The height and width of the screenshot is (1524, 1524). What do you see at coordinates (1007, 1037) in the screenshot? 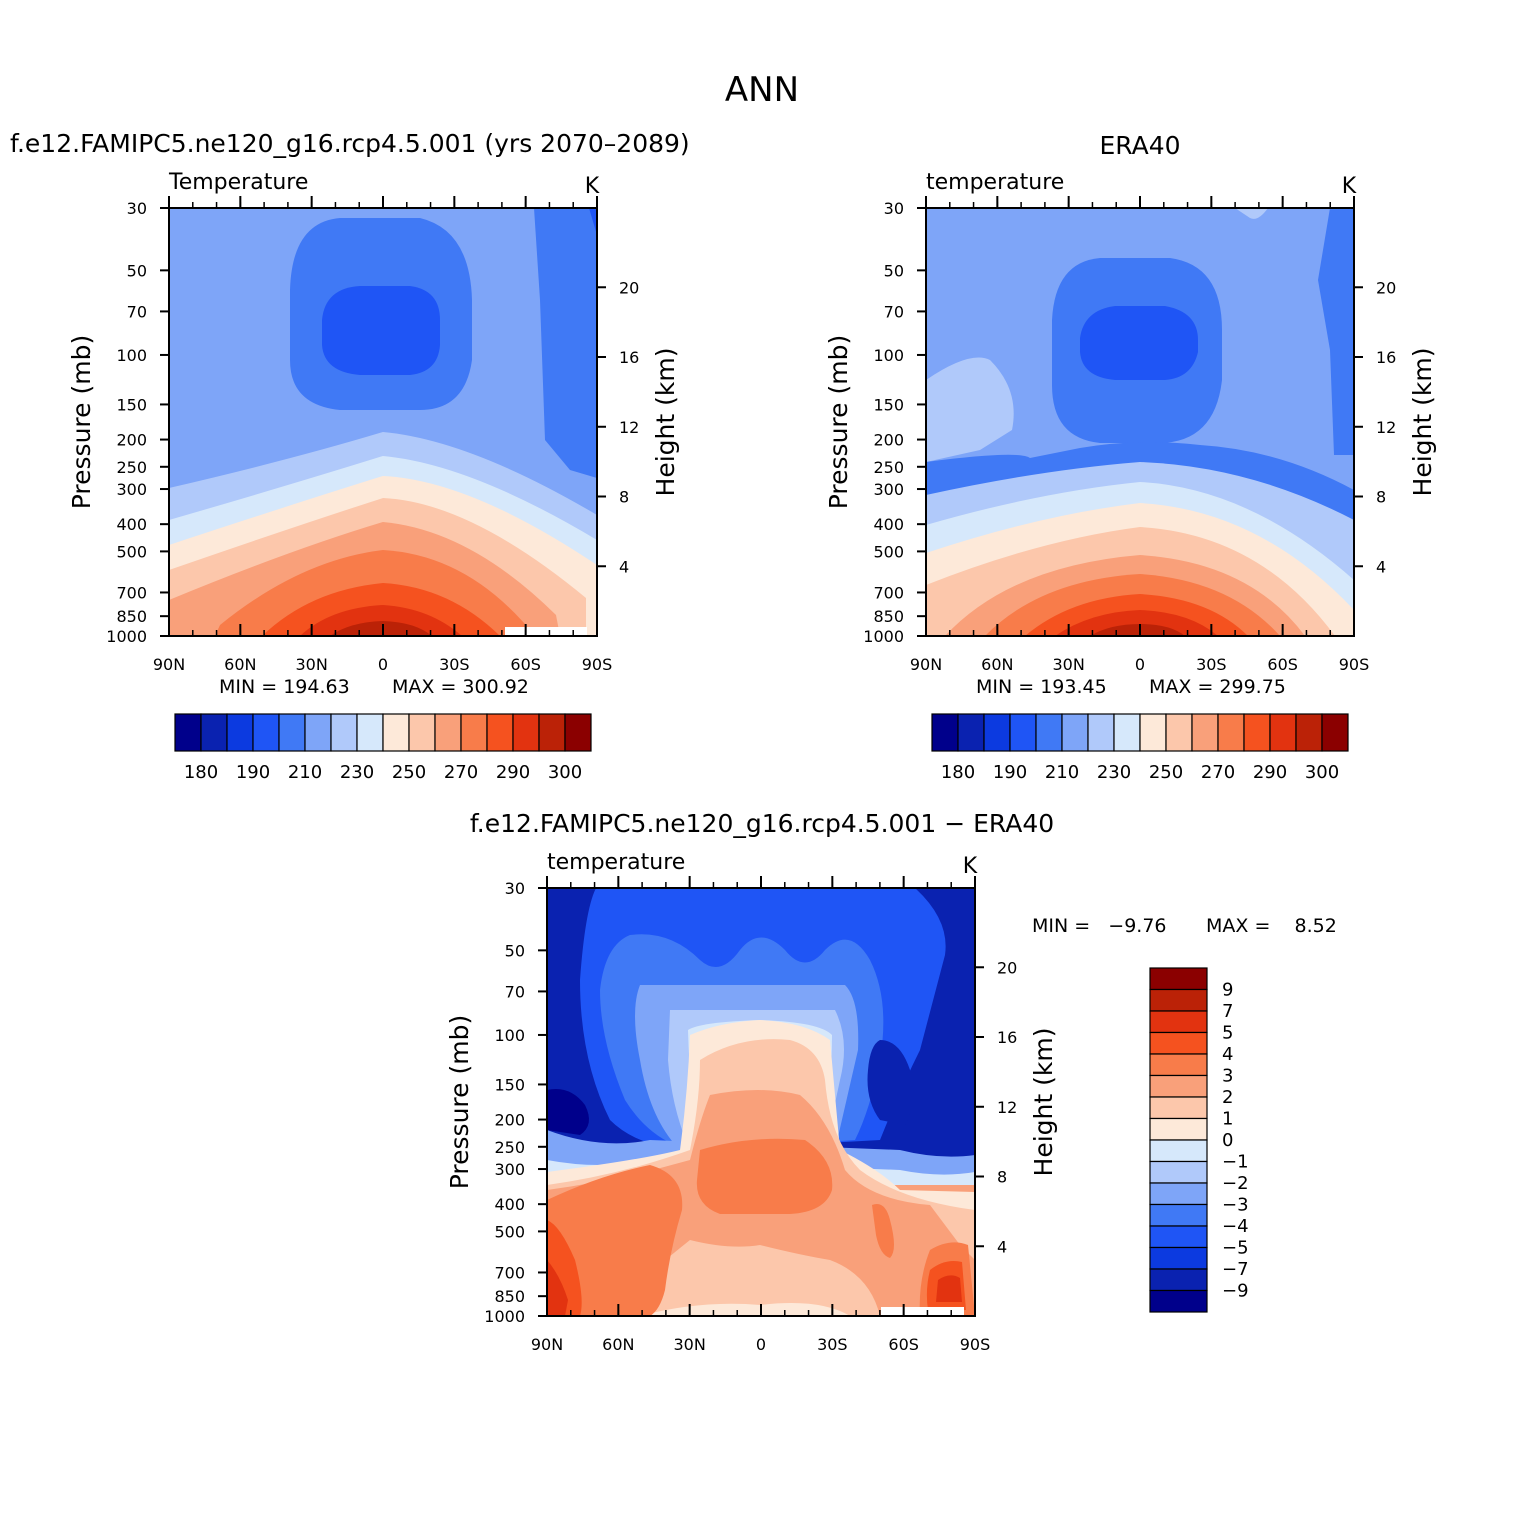
I see `y-right-tick-label: 16` at bounding box center [1007, 1037].